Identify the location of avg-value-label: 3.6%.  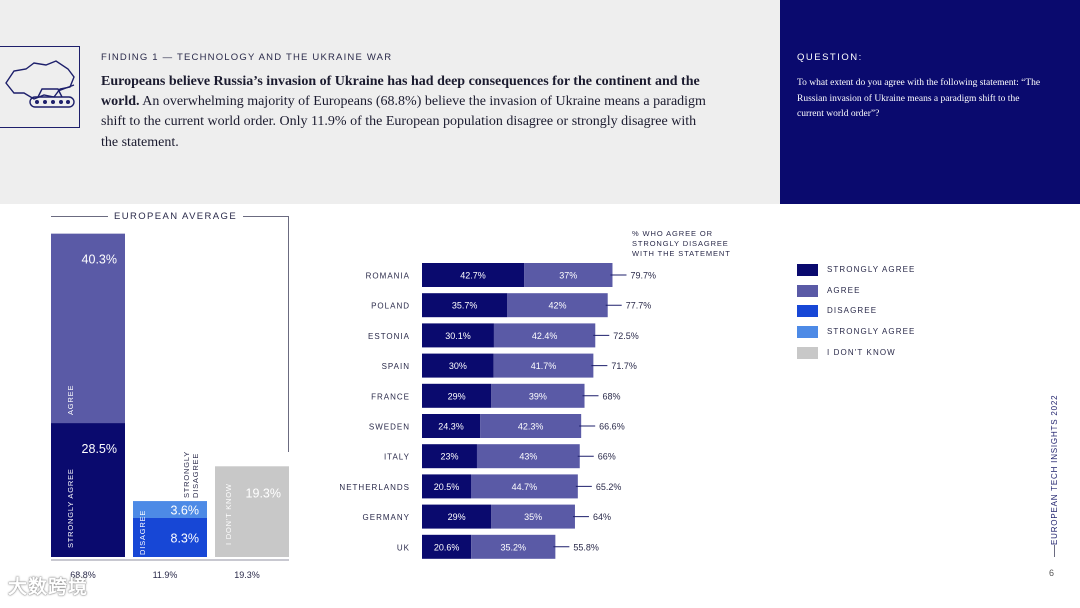
(185, 511).